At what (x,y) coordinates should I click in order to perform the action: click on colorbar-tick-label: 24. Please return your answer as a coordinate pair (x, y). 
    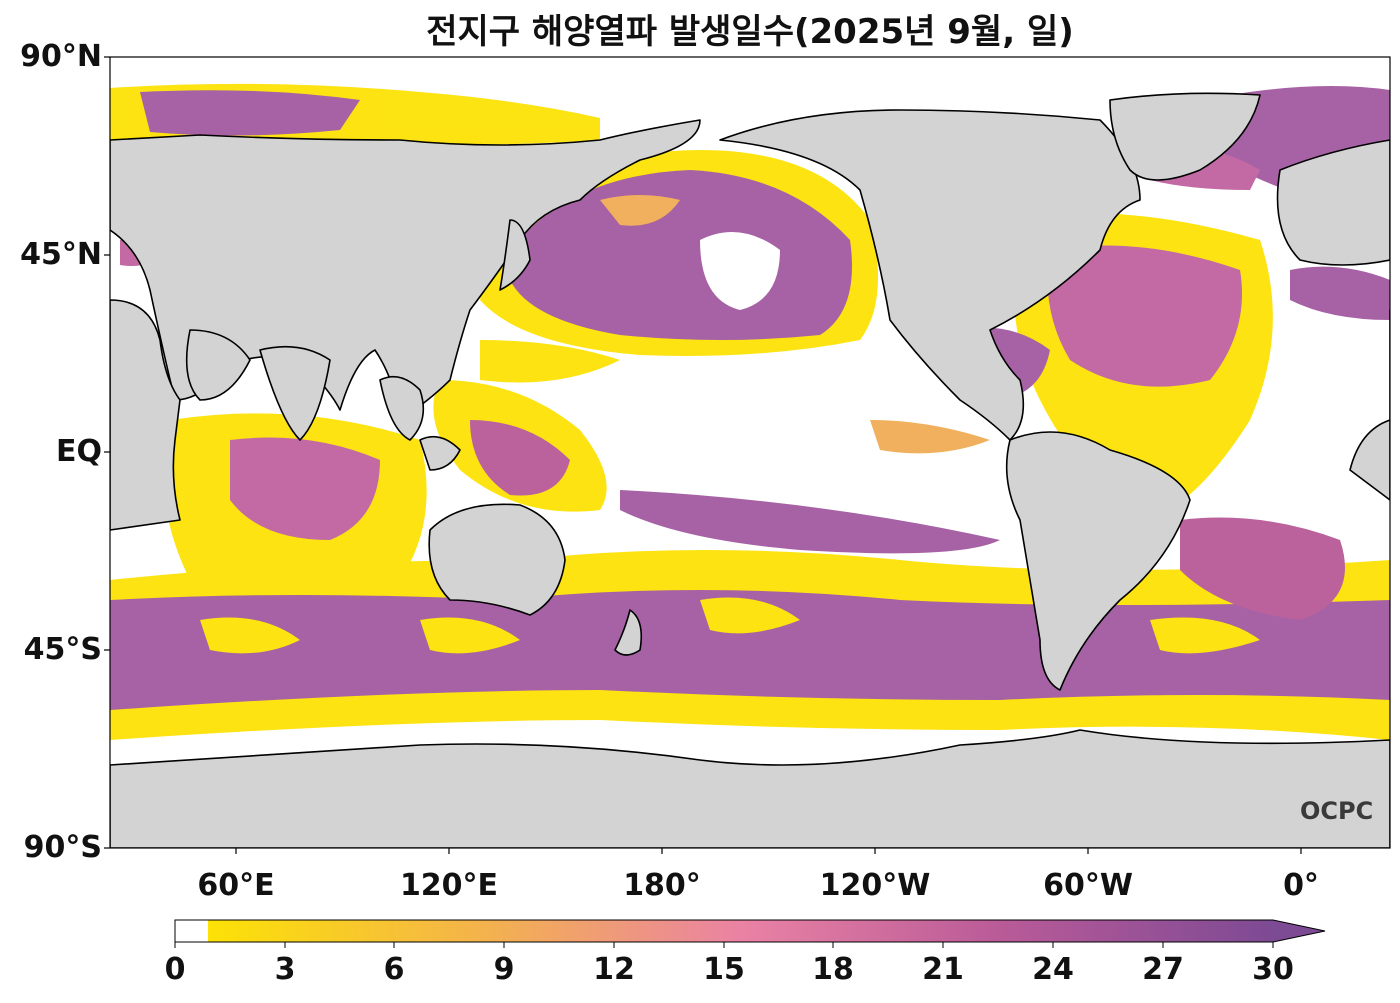
    Looking at the image, I should click on (1053, 969).